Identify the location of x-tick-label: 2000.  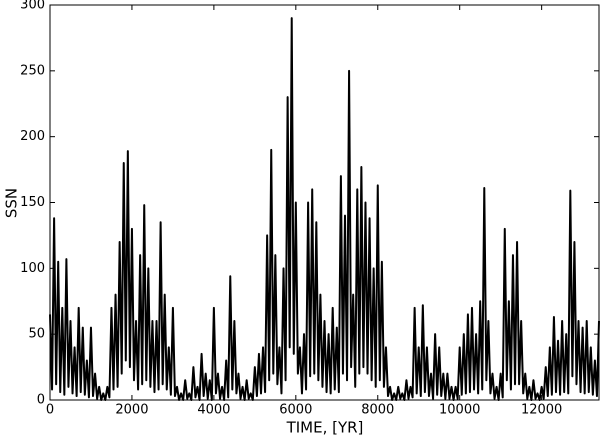
(131, 410).